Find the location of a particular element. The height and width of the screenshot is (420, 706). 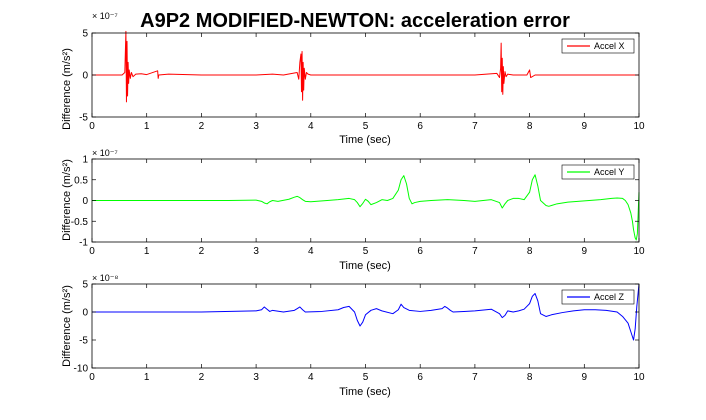

y-tick-label: 0.5 is located at coordinates (81, 180).